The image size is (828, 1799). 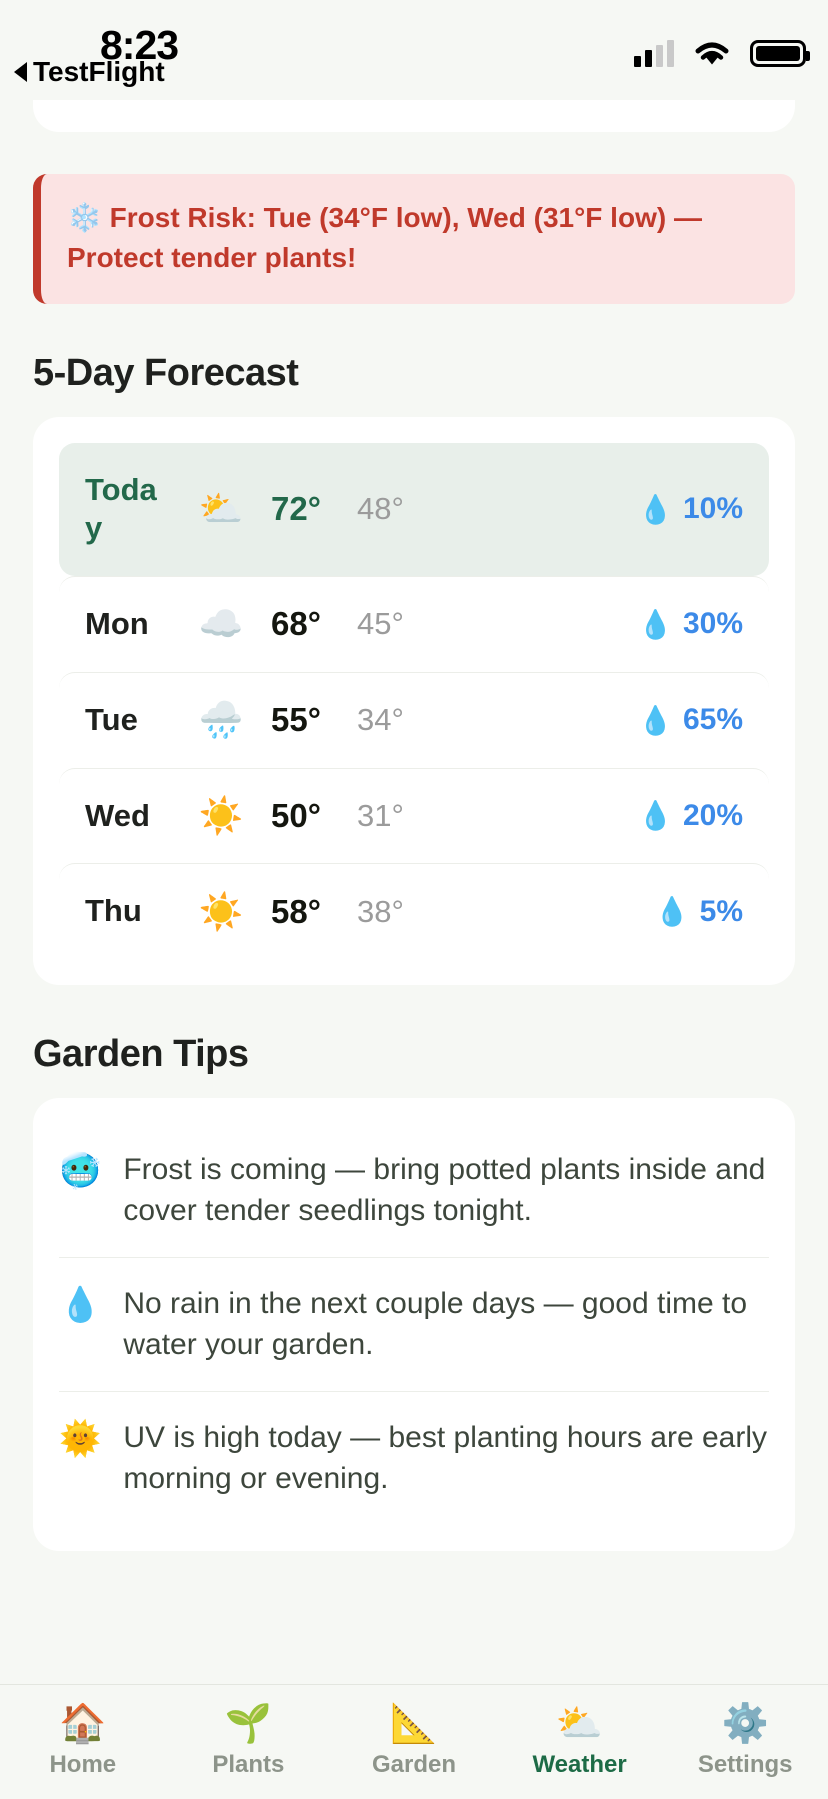 I want to click on sun-with-face-icon: 🌞, so click(x=80, y=1439).